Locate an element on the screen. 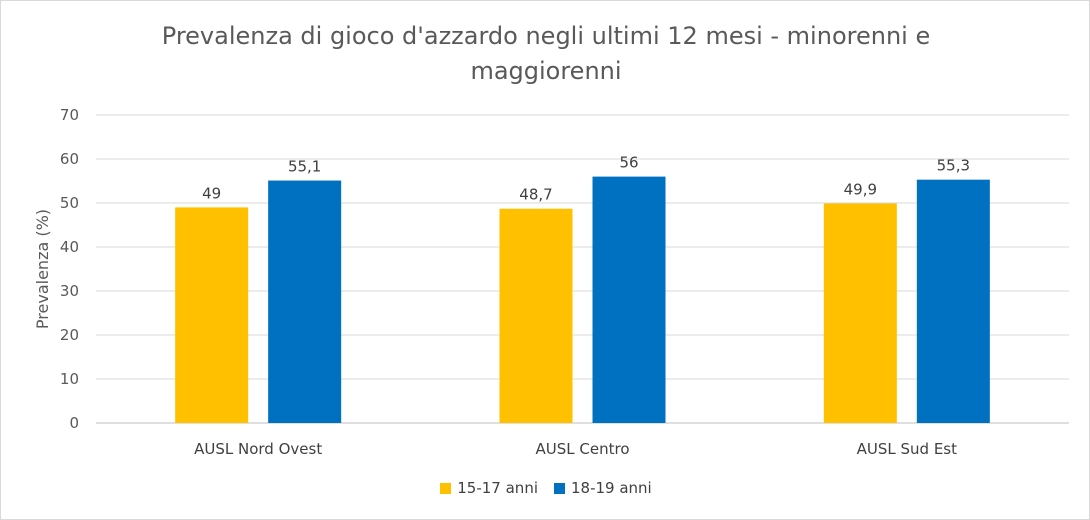  y-tick-label: 70 is located at coordinates (69, 115).